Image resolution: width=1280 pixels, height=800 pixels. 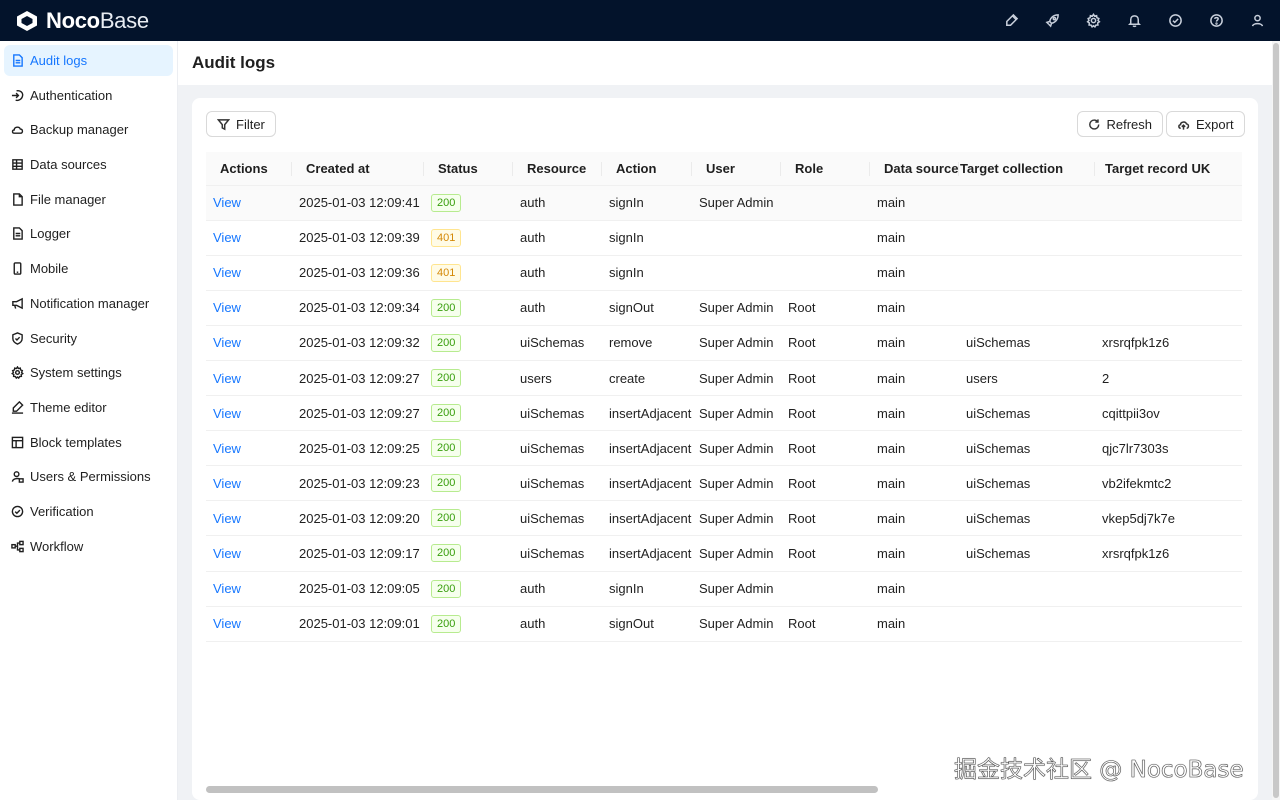 I want to click on cell-user, so click(x=736, y=238).